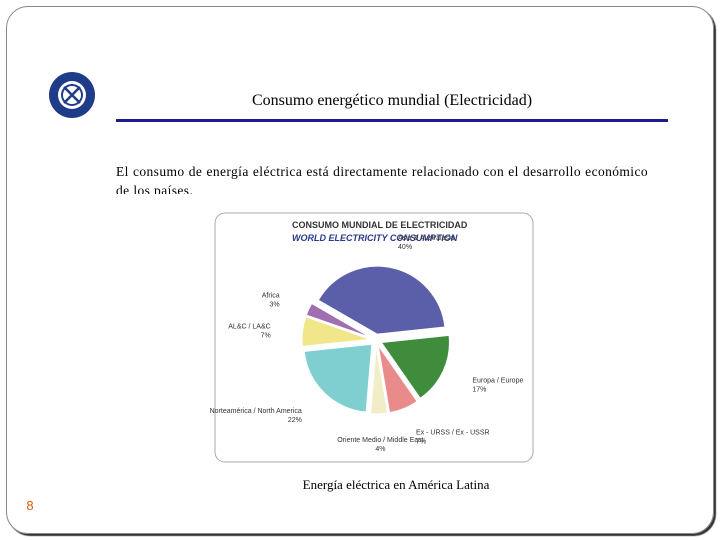 This screenshot has width=720, height=540. I want to click on slice-label: Ex - URSS / Ex - USSR, so click(453, 432).